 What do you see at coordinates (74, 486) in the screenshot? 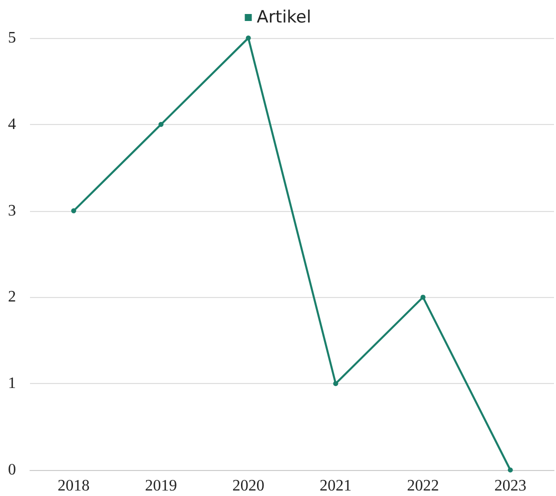
I see `x-tick-label: 2018` at bounding box center [74, 486].